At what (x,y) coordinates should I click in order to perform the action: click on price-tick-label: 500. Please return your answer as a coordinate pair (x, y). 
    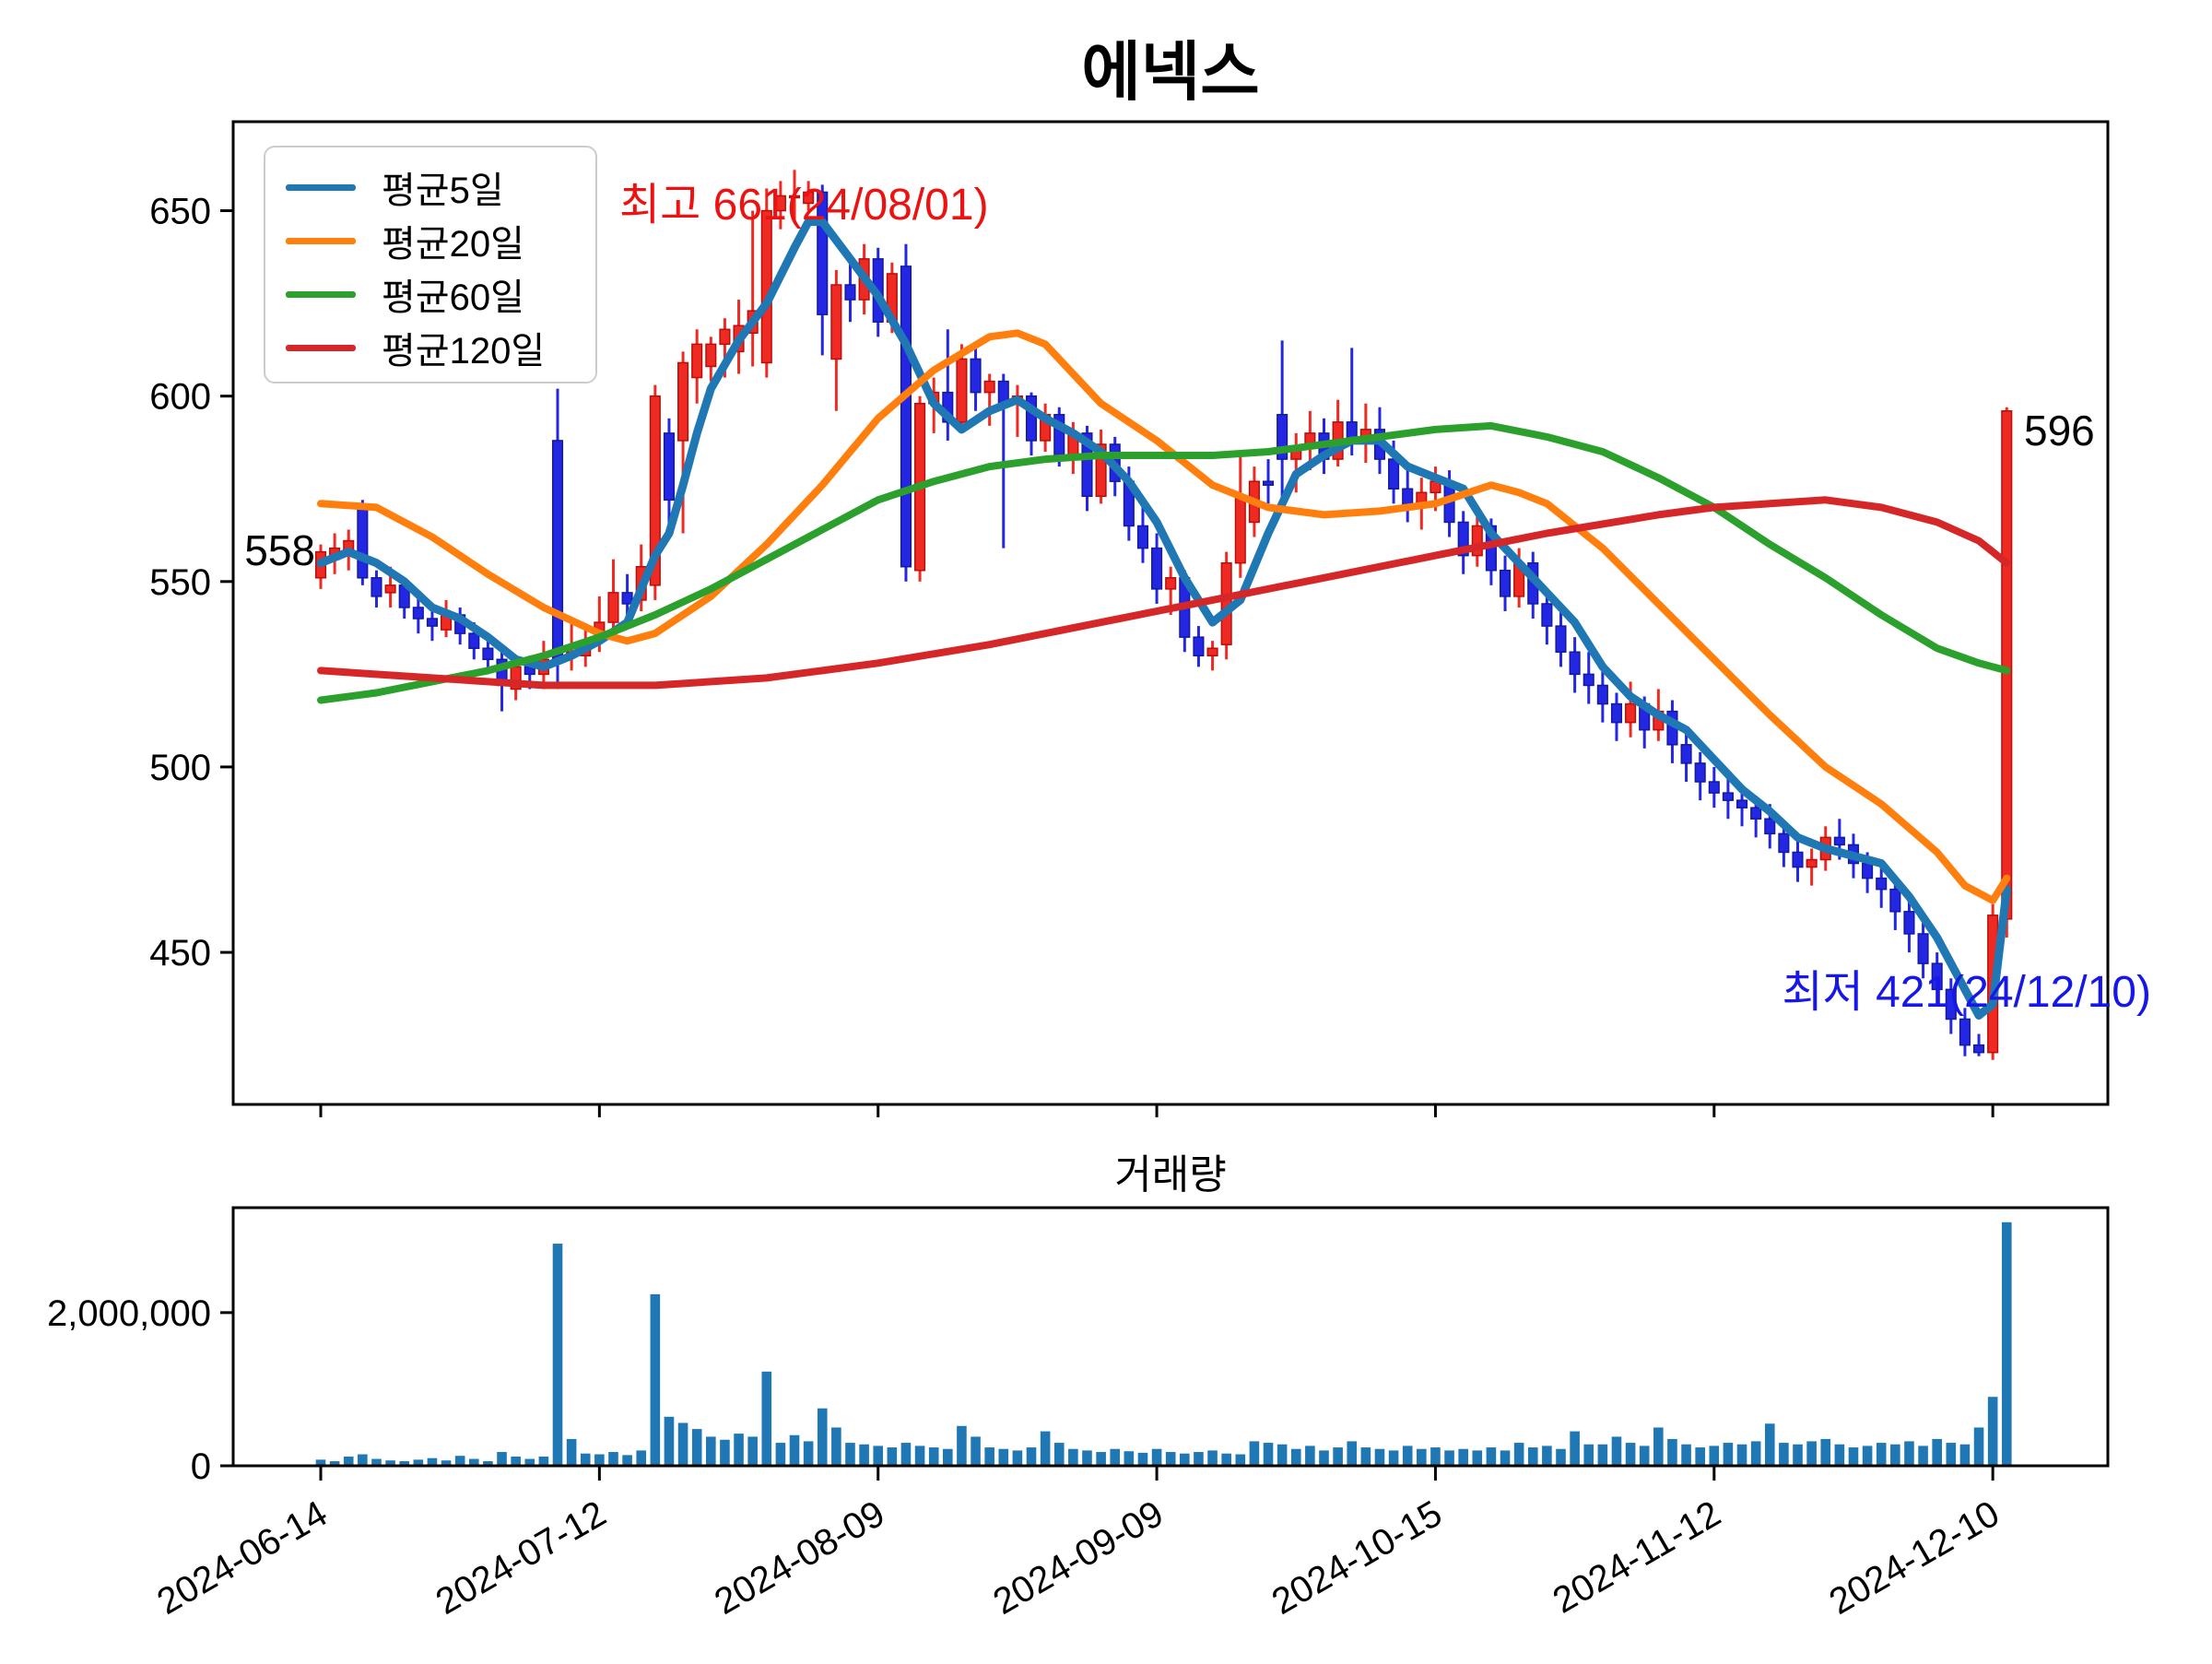
    Looking at the image, I should click on (180, 768).